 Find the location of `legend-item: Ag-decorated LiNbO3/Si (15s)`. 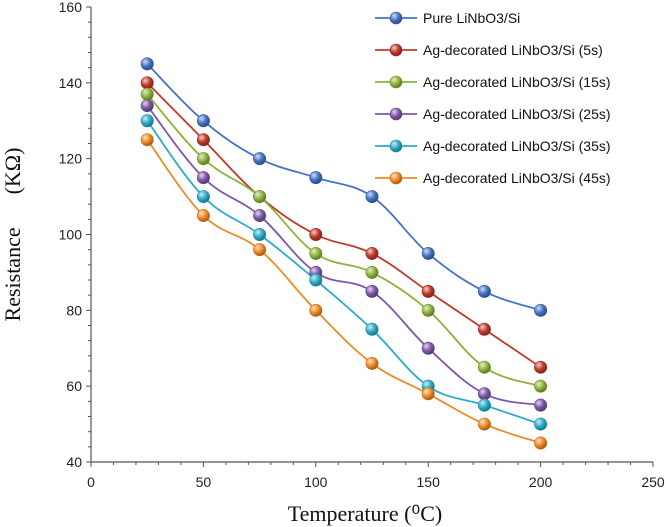

legend-item: Ag-decorated LiNbO3/Si (15s) is located at coordinates (493, 82).